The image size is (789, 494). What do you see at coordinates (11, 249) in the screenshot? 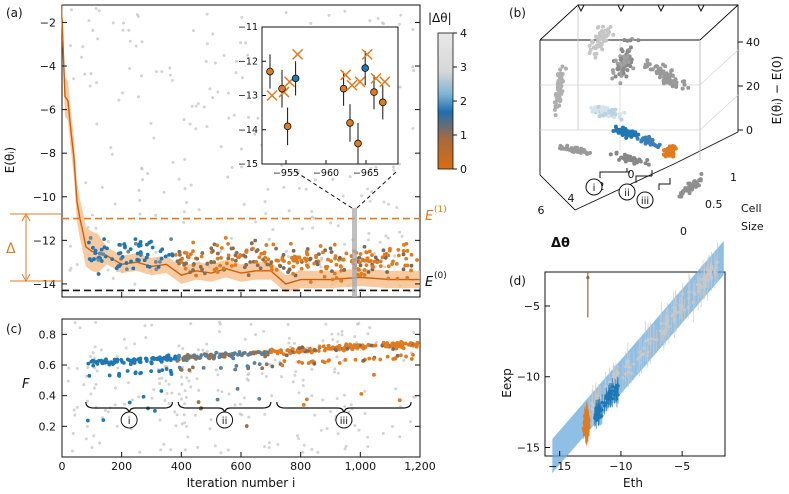
I see `delta-label: Δ` at bounding box center [11, 249].